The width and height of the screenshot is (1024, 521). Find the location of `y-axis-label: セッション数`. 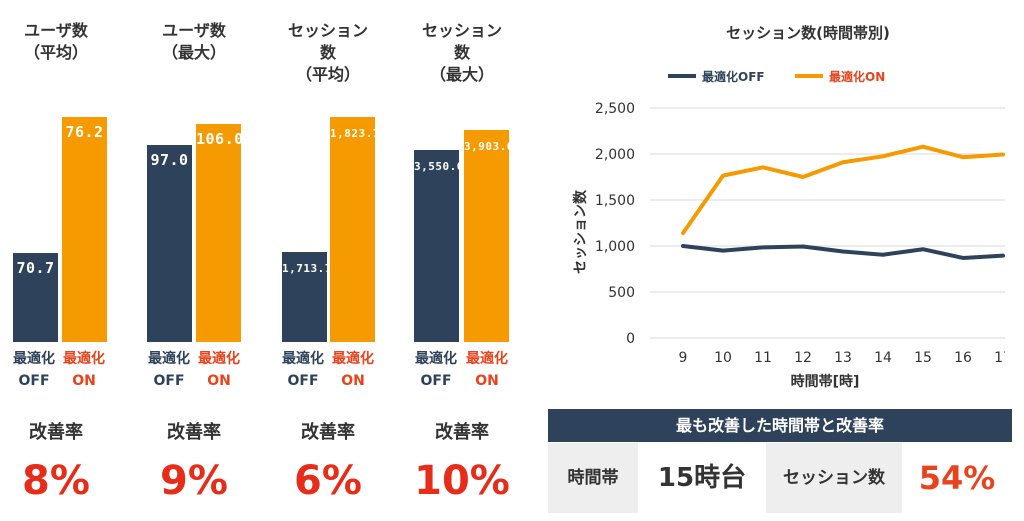

y-axis-label: セッション数 is located at coordinates (580, 231).